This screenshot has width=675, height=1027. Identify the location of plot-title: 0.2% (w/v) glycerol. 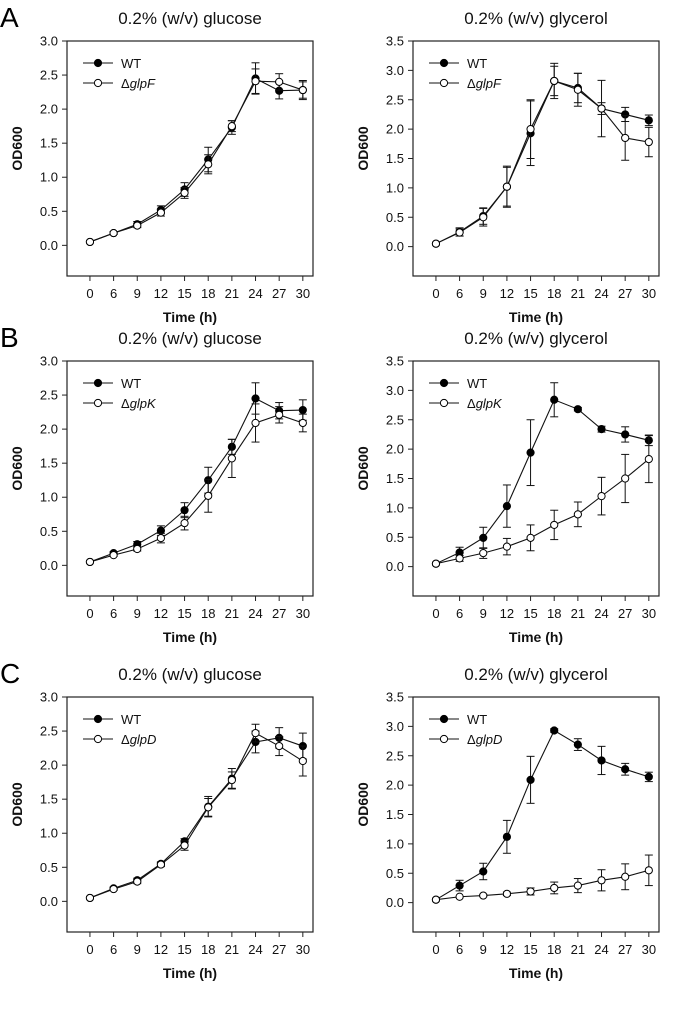
(536, 338).